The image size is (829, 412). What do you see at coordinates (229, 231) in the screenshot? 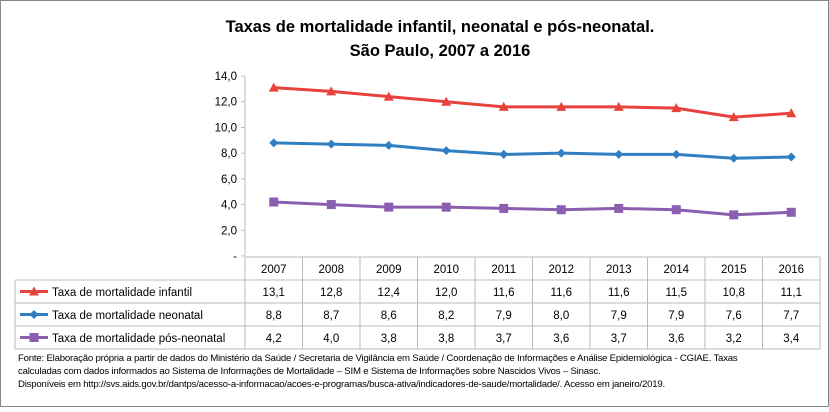
I see `y-tick-label: 2,0` at bounding box center [229, 231].